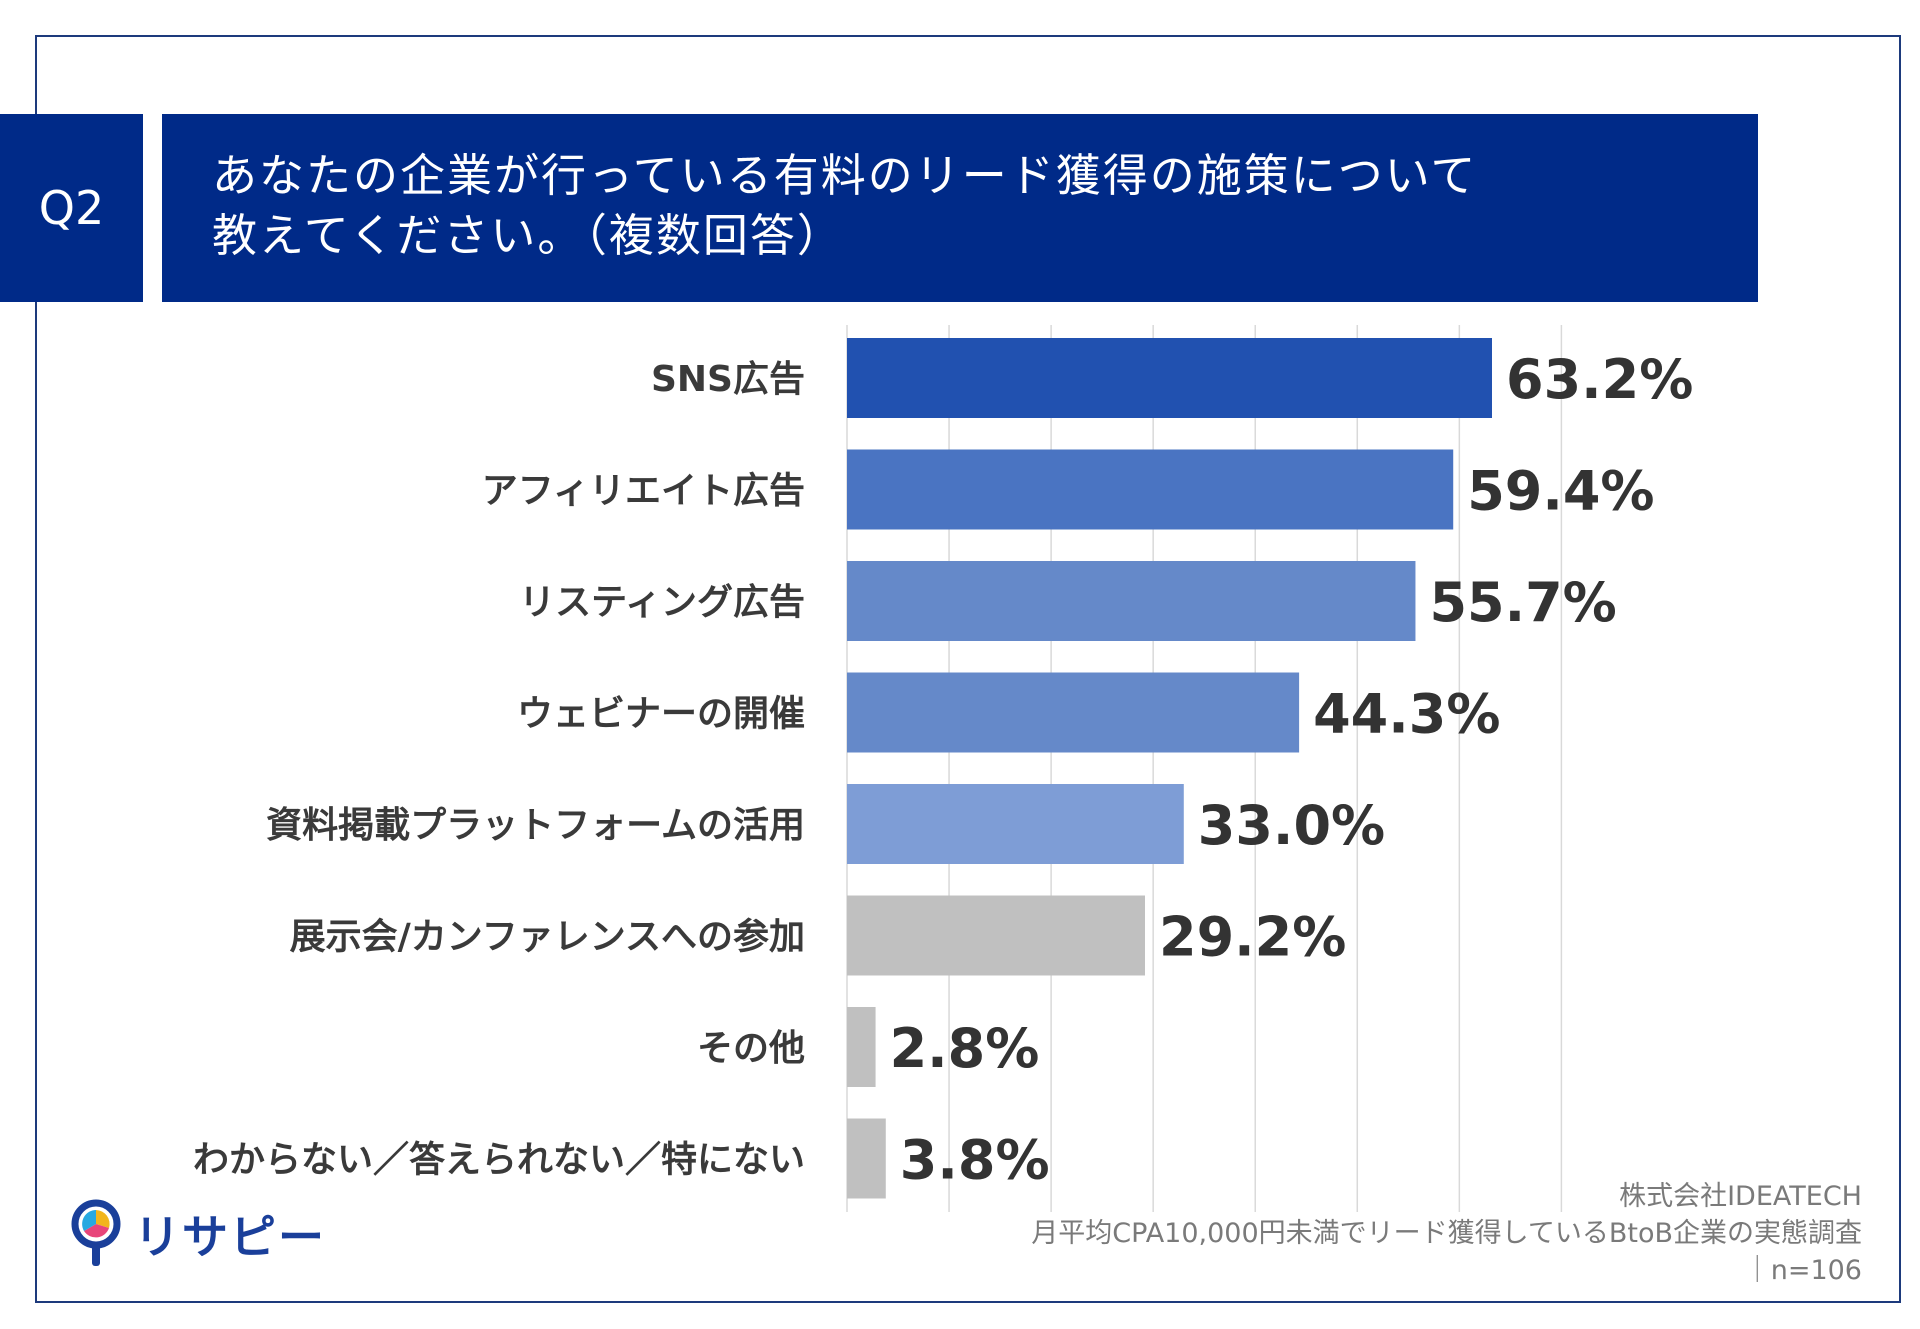 The height and width of the screenshot is (1329, 1920). I want to click on category-label: 展示会/カンファレンスへの参加, so click(547, 937).